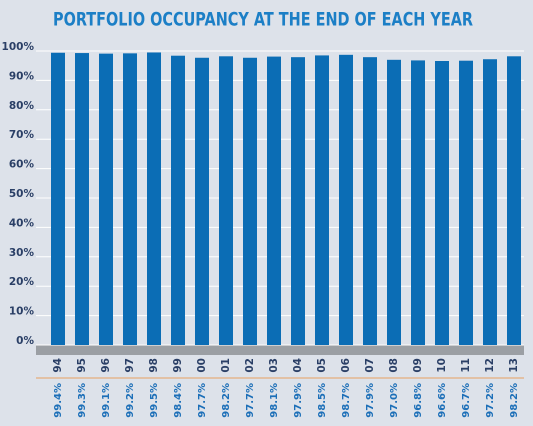  What do you see at coordinates (82, 400) in the screenshot?
I see `value-label: 99.3%` at bounding box center [82, 400].